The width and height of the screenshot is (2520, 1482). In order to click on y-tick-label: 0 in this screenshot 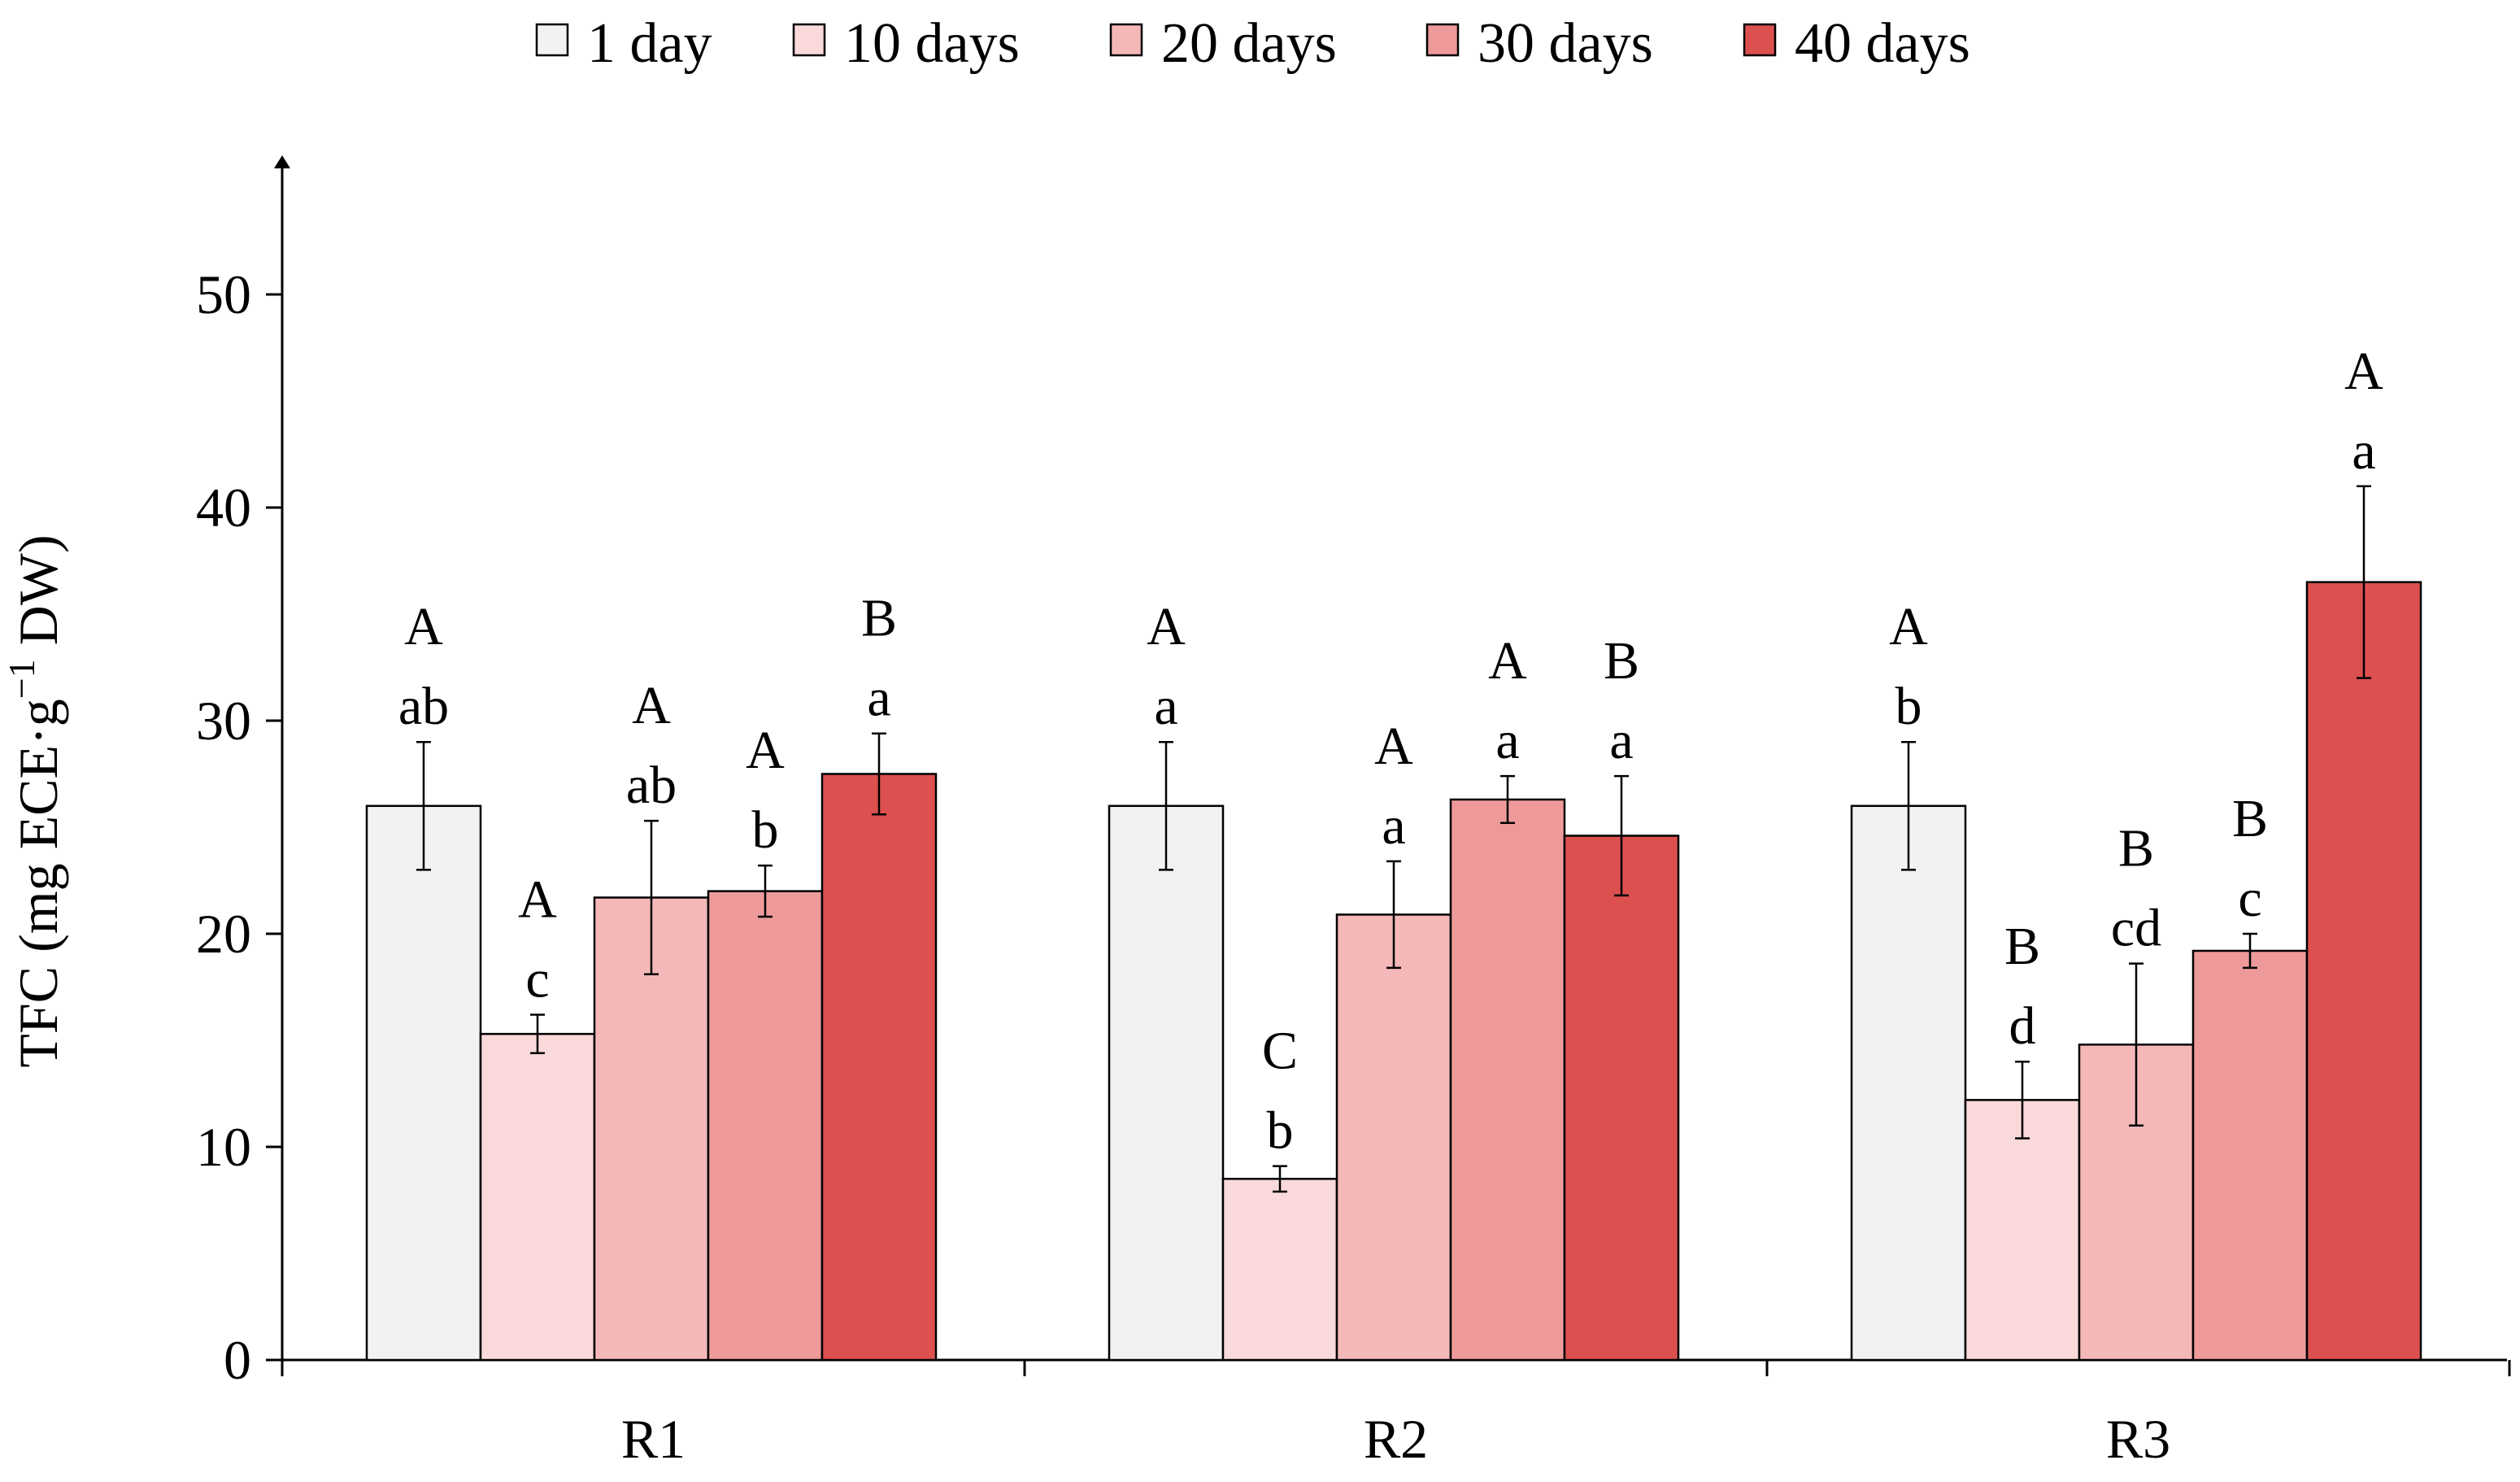, I will do `click(238, 1360)`.